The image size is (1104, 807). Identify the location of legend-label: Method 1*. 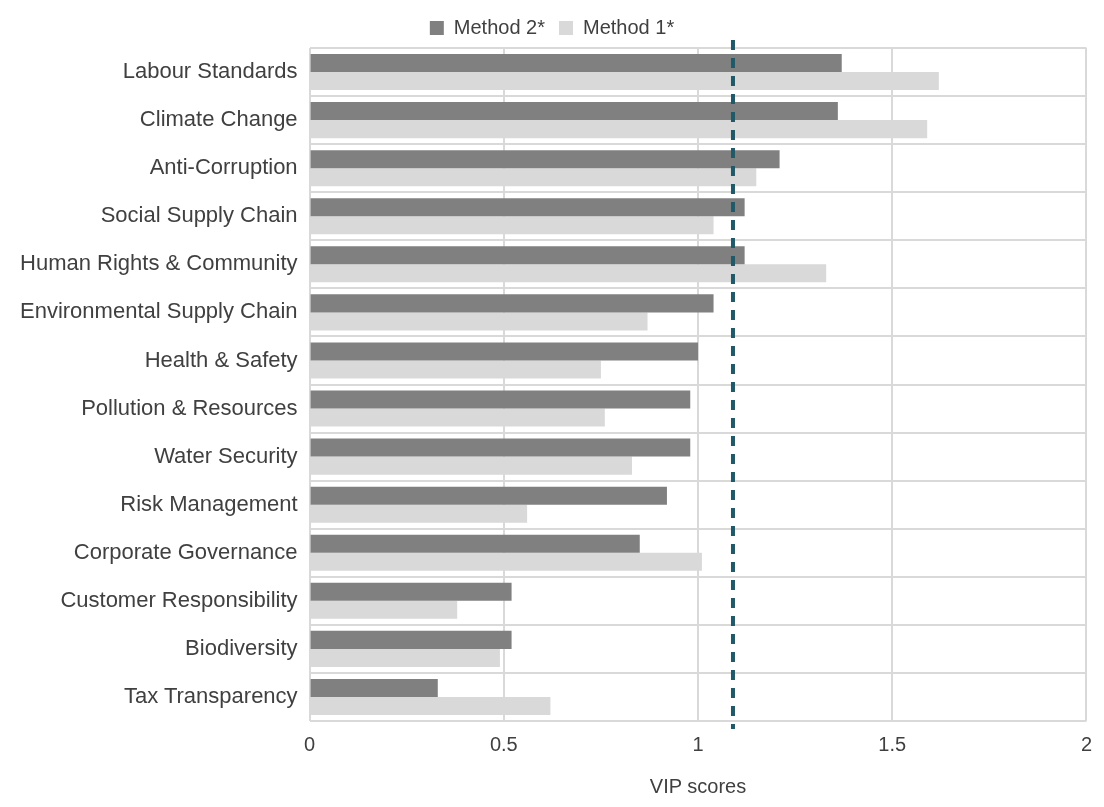
(629, 26).